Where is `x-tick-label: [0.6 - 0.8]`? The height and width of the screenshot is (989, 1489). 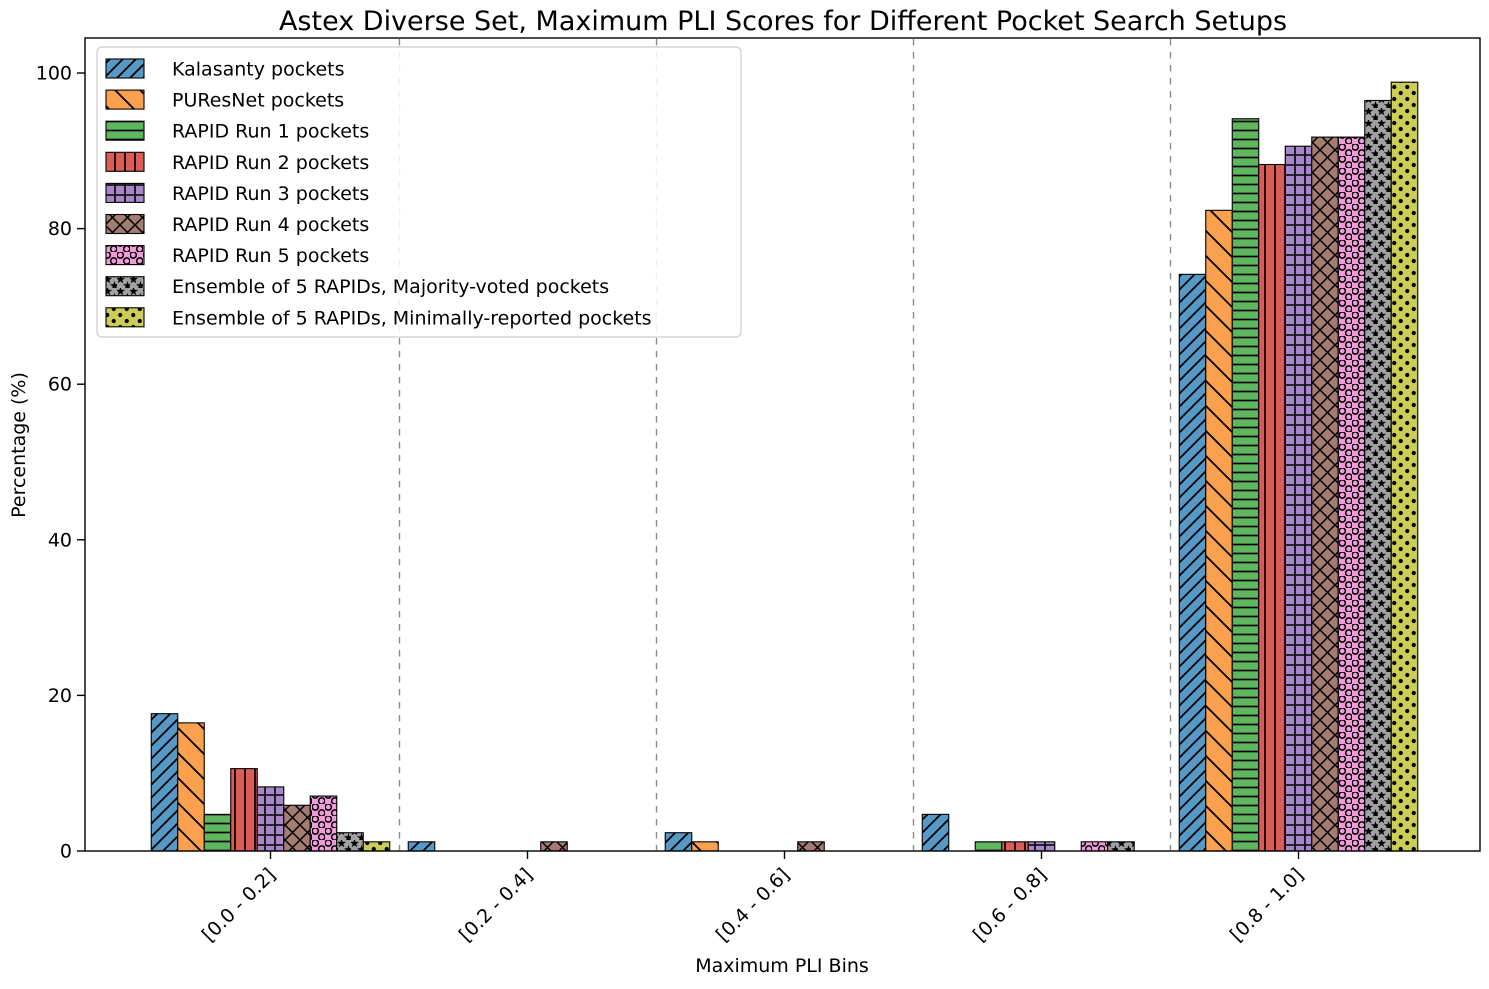 x-tick-label: [0.6 - 0.8] is located at coordinates (1010, 905).